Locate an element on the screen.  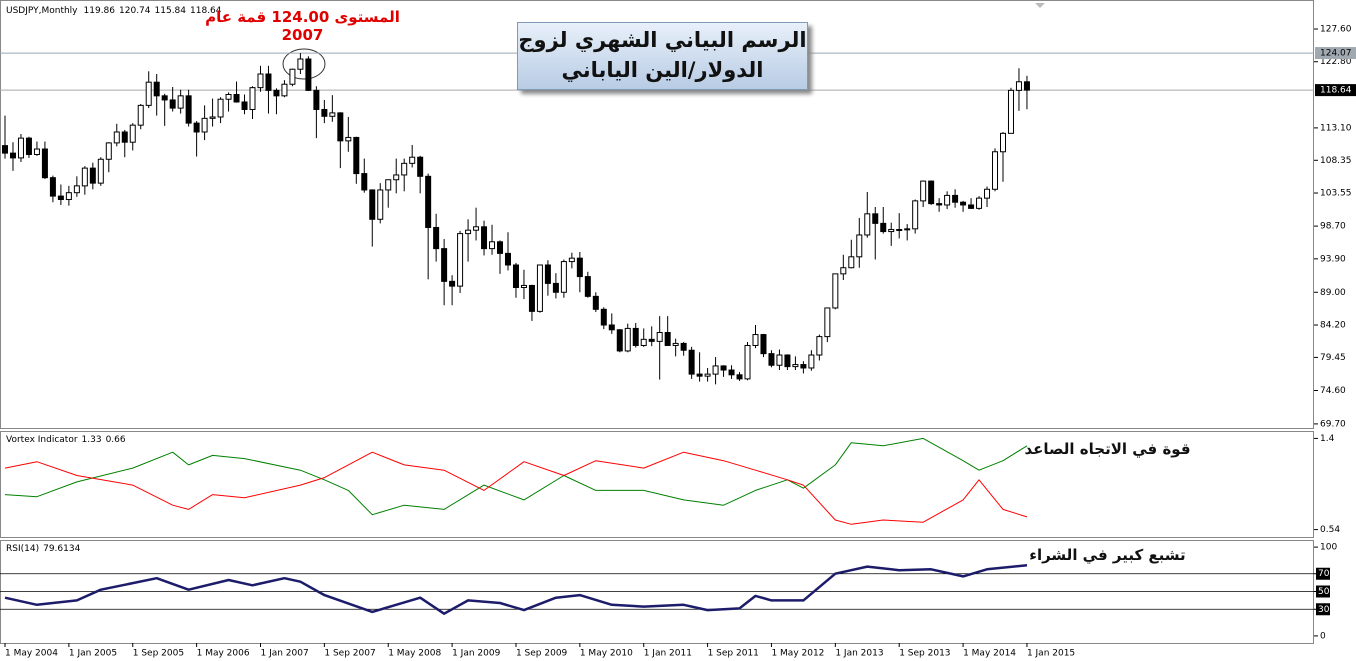
rsi-value: 79.6134 is located at coordinates (61, 549).